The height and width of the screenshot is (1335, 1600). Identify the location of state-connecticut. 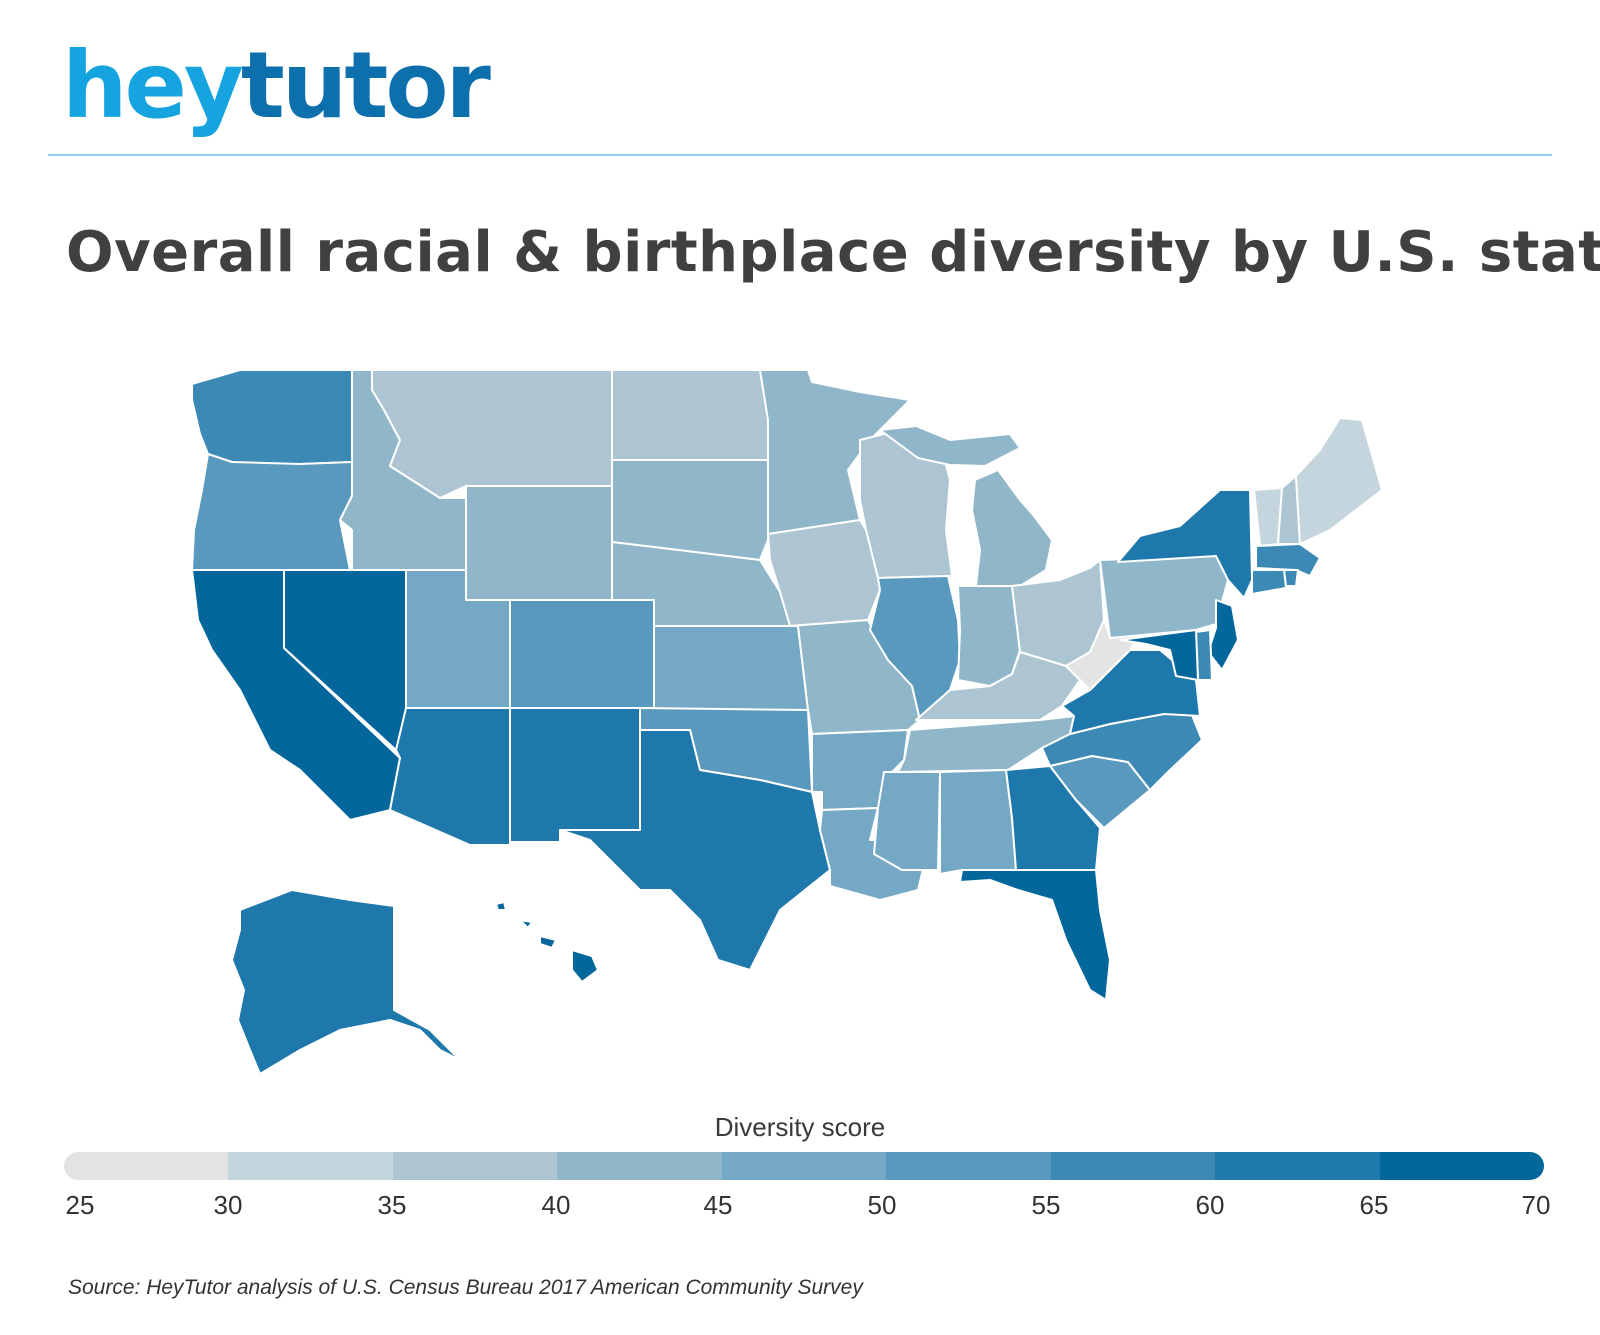
(1269, 582).